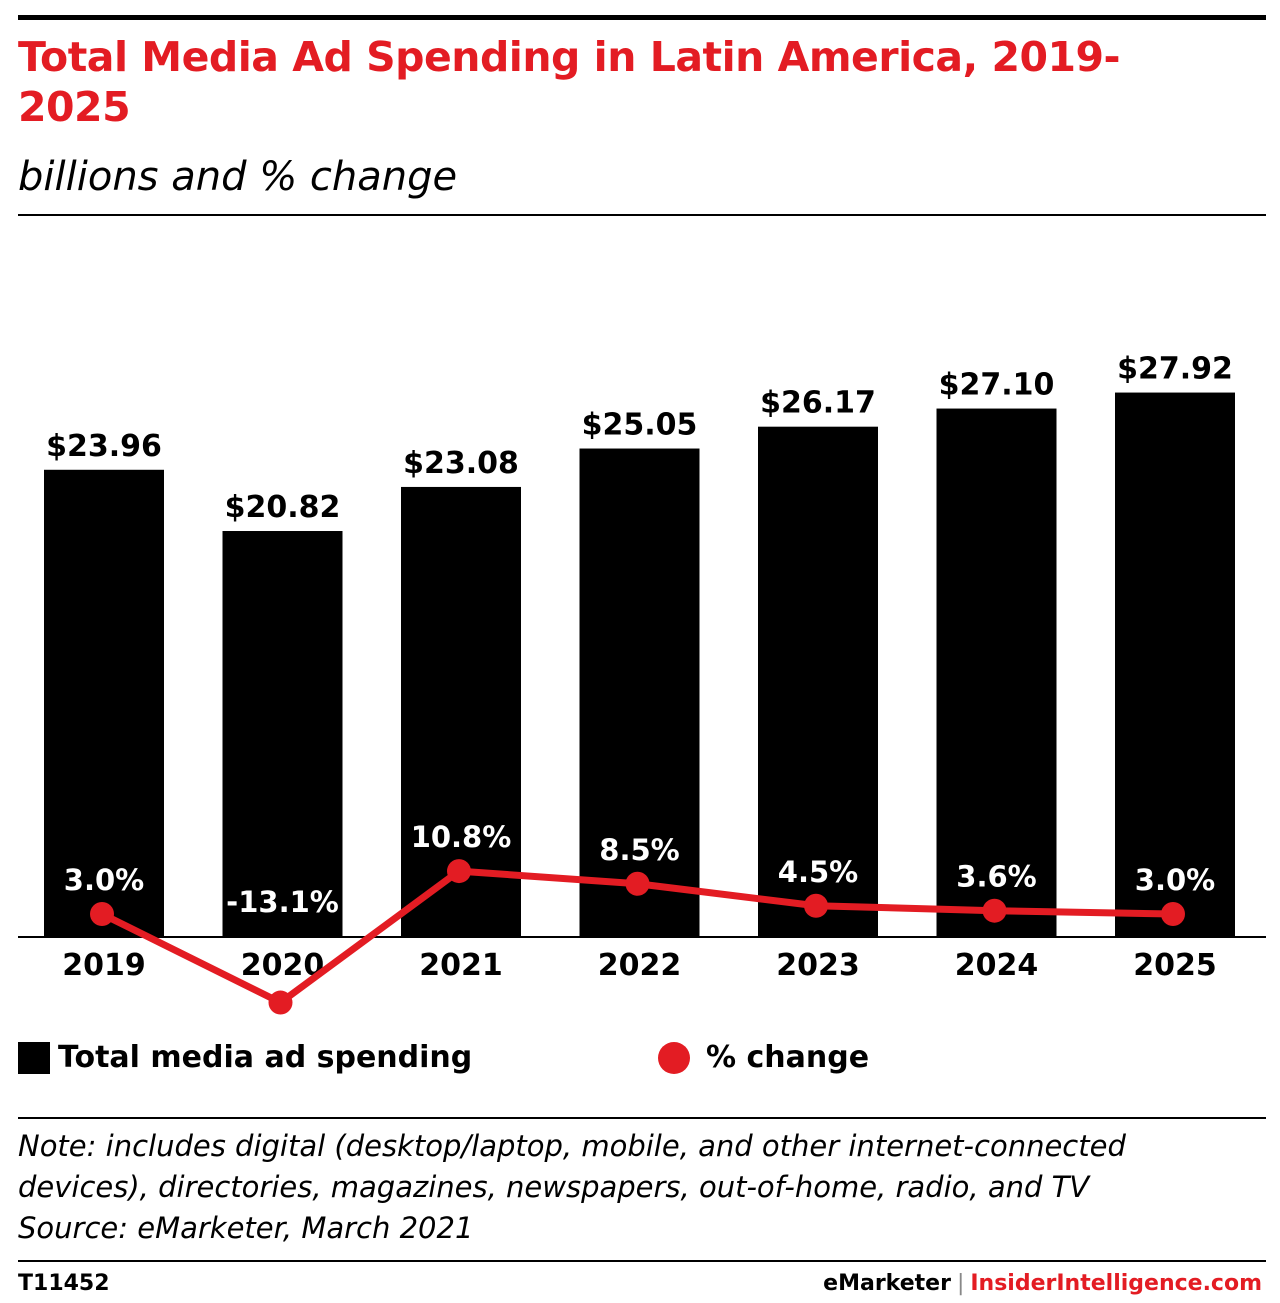 Image resolution: width=1280 pixels, height=1303 pixels. I want to click on bar-2023, so click(818, 681).